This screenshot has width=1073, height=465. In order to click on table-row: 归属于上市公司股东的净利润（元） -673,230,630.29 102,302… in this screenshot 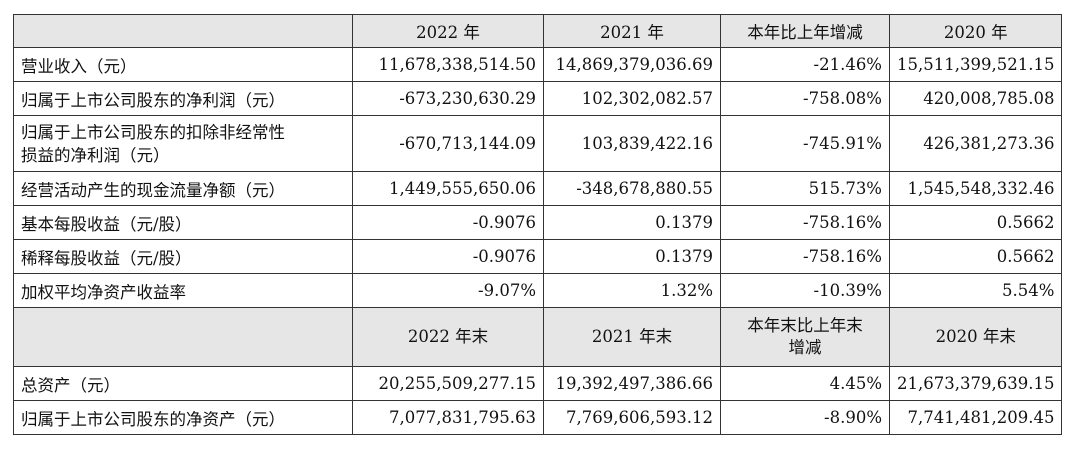, I will do `click(538, 98)`.